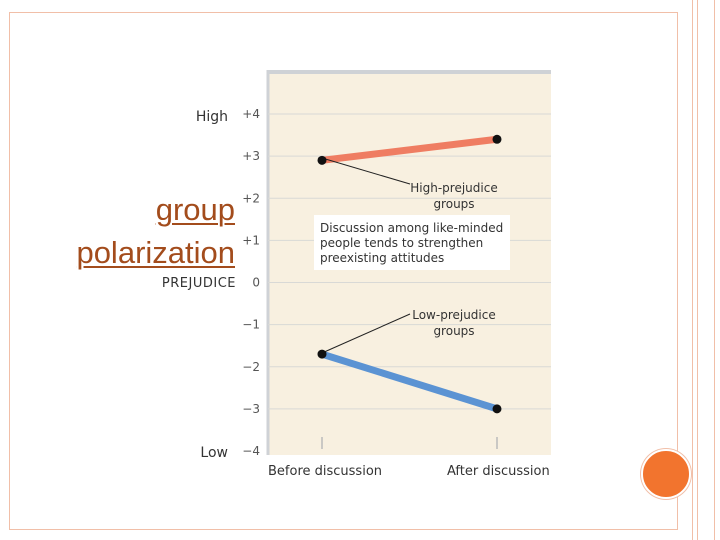 The image size is (720, 540). What do you see at coordinates (382, 258) in the screenshot?
I see `annotation-line3: preexisting attitudes` at bounding box center [382, 258].